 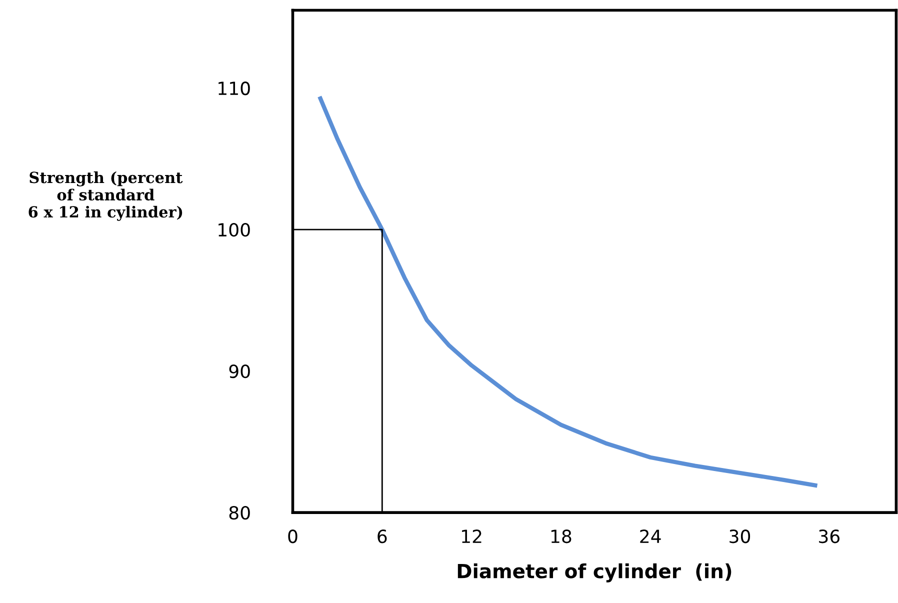 I want to click on y-axis-title: Strength (percent of standard 6 x 12 in cylinder), so click(x=105, y=196).